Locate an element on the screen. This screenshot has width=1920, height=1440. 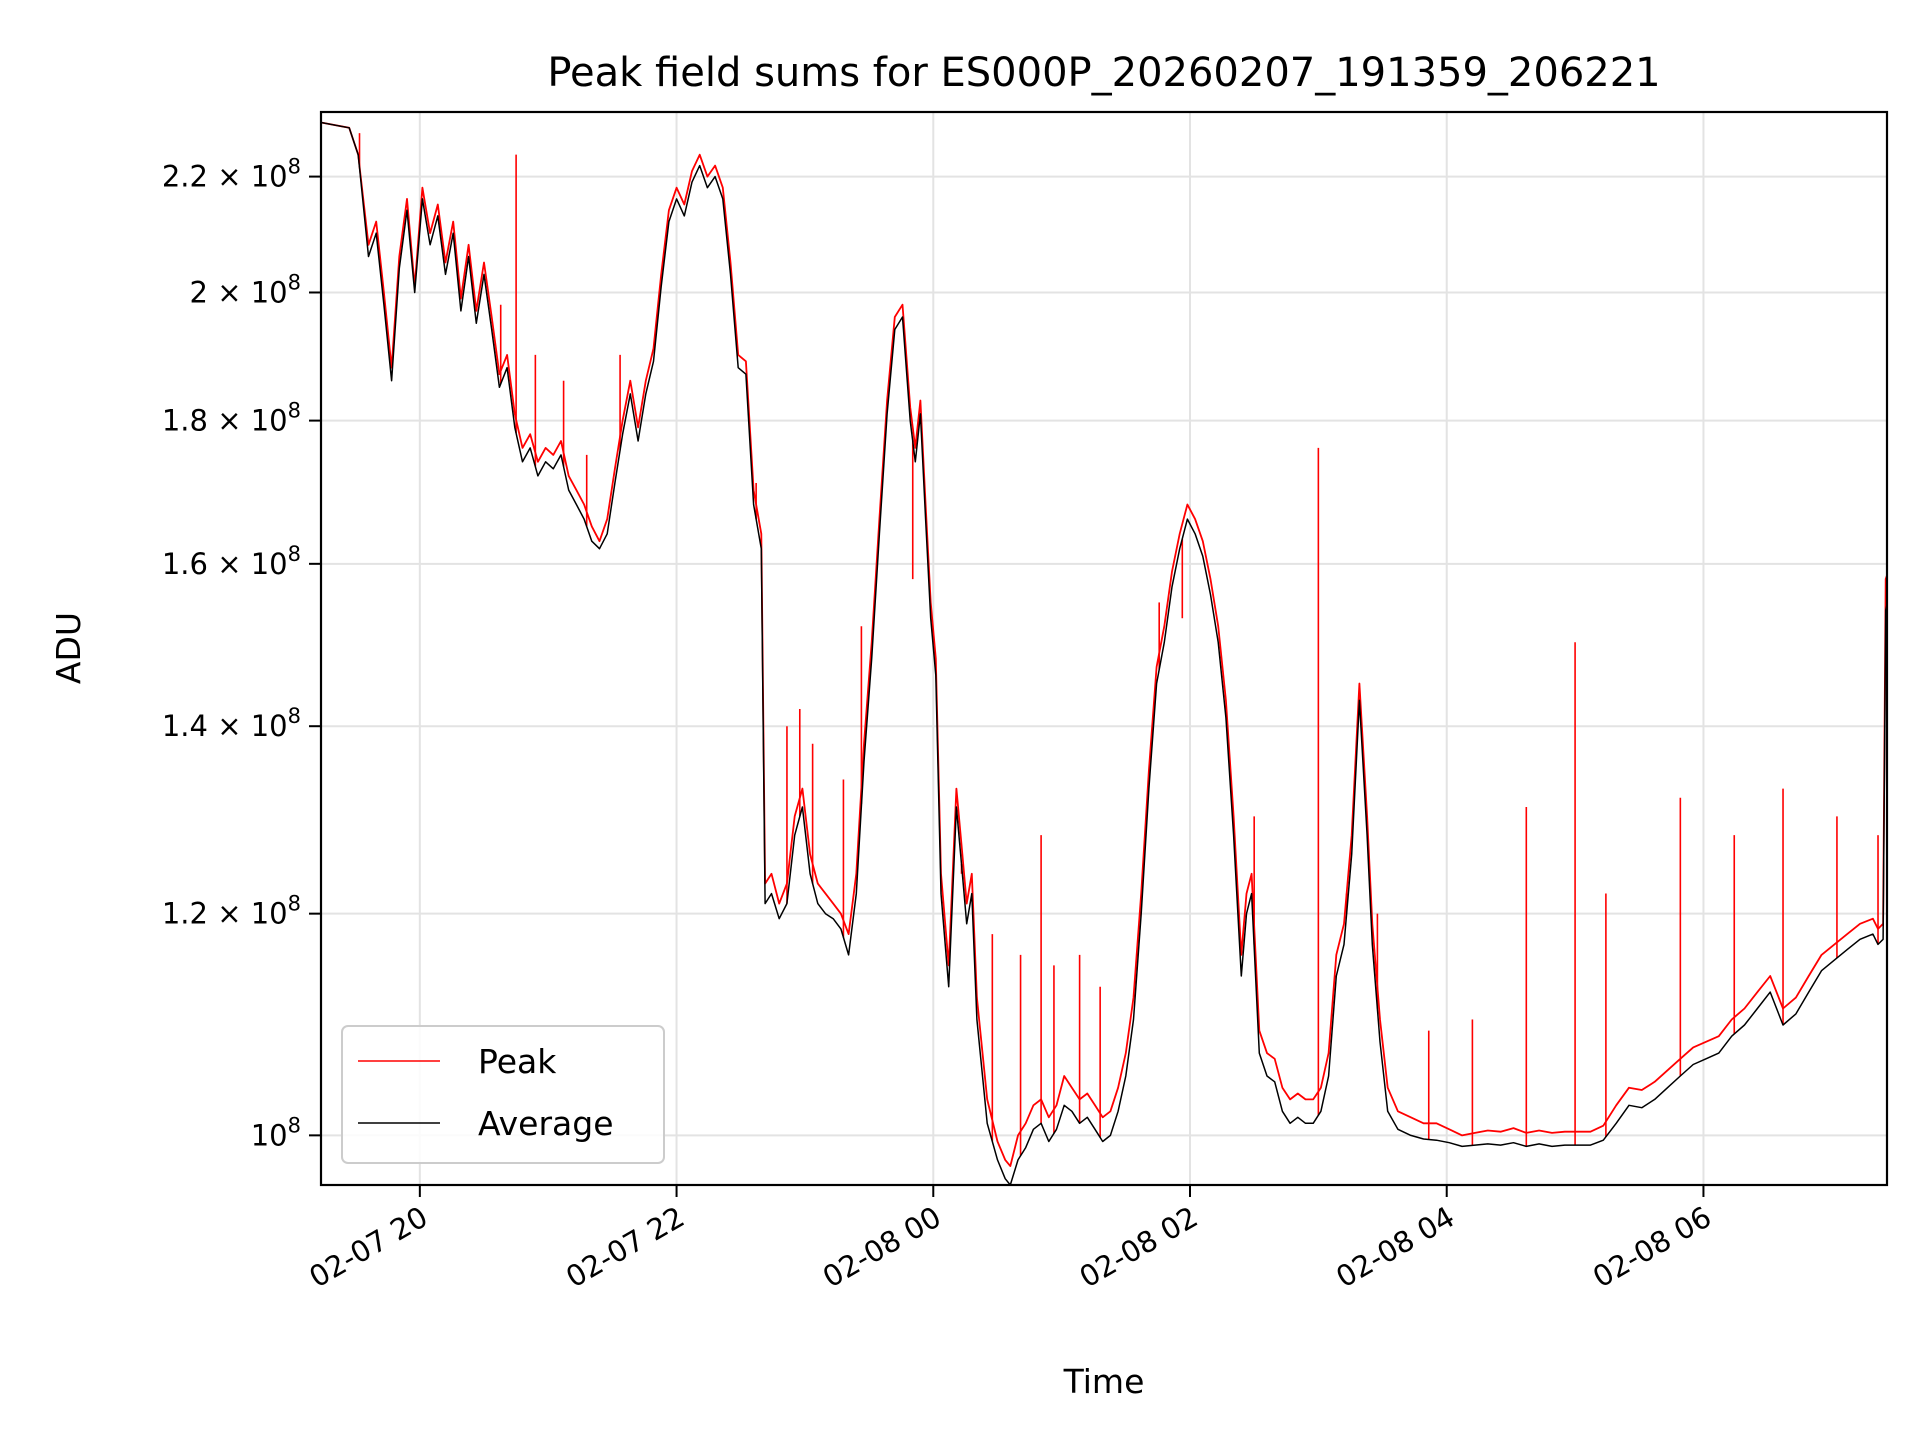
y-tick-label: 1.2 × 108 is located at coordinates (231, 911).